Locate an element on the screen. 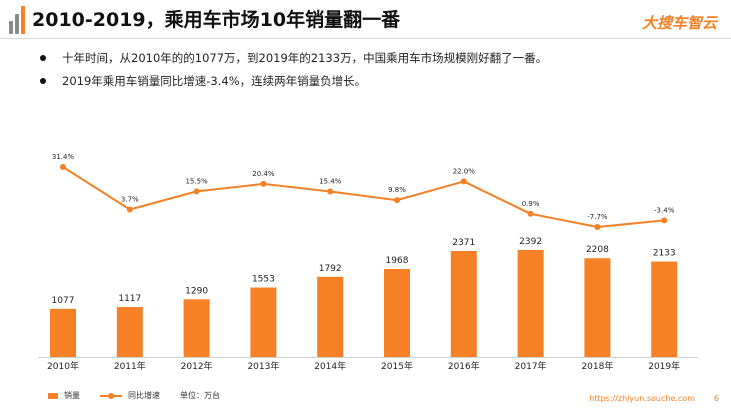 This screenshot has height=410, width=731. legend-unit: 单位：万台 is located at coordinates (200, 395).